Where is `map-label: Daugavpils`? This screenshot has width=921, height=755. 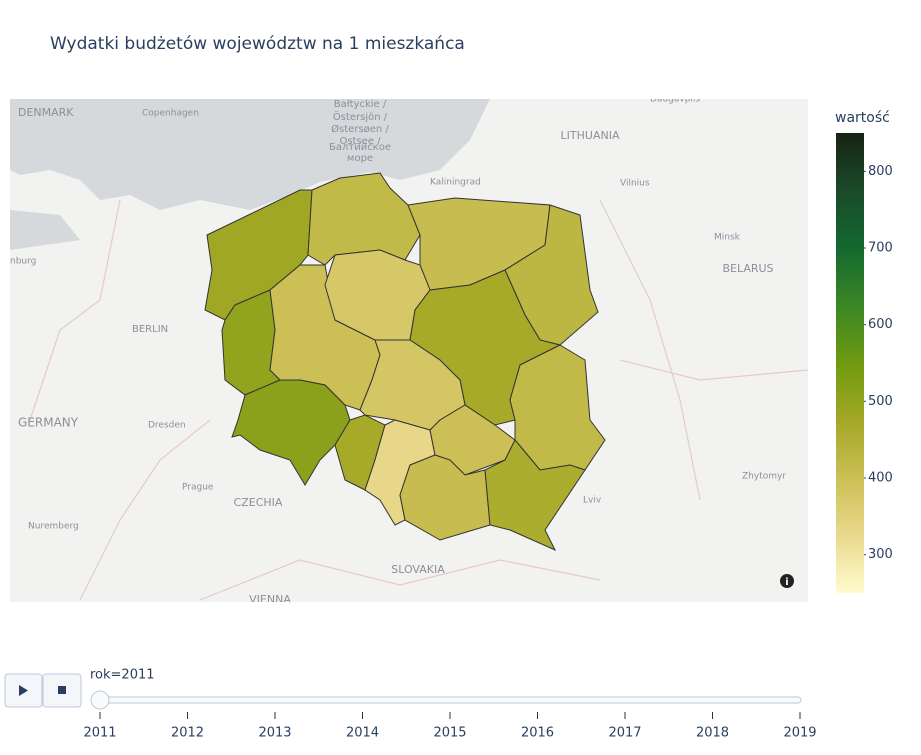 map-label: Daugavpils is located at coordinates (675, 100).